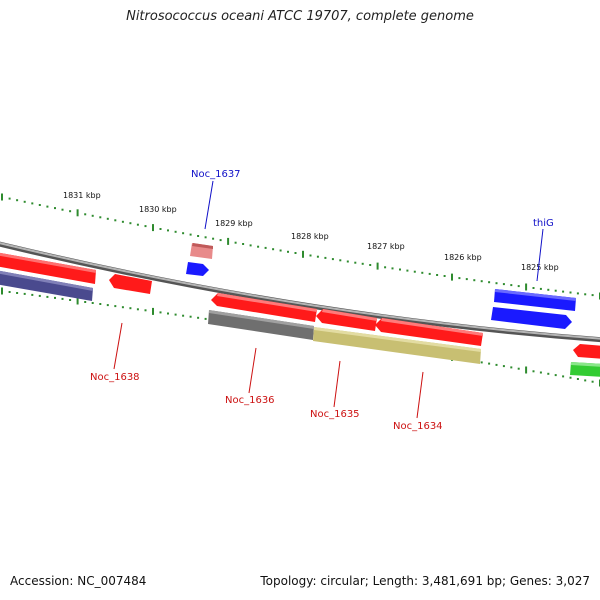 The height and width of the screenshot is (600, 600). Describe the element at coordinates (250, 400) in the screenshot. I see `label-noc-1636: Noc_1636` at that location.